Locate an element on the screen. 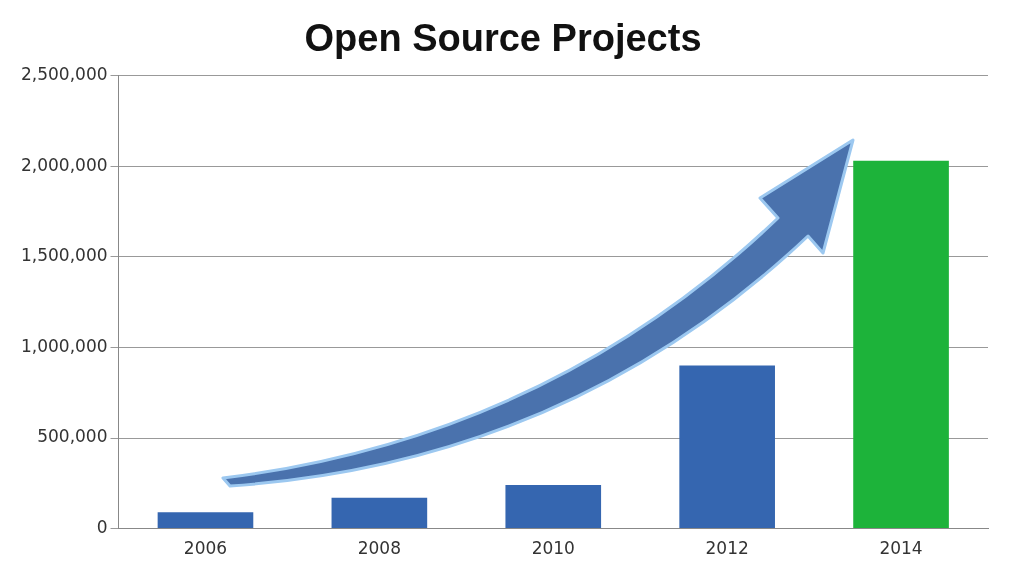 The image size is (1016, 581). y-tick-label: 2,500,000 is located at coordinates (64, 74).